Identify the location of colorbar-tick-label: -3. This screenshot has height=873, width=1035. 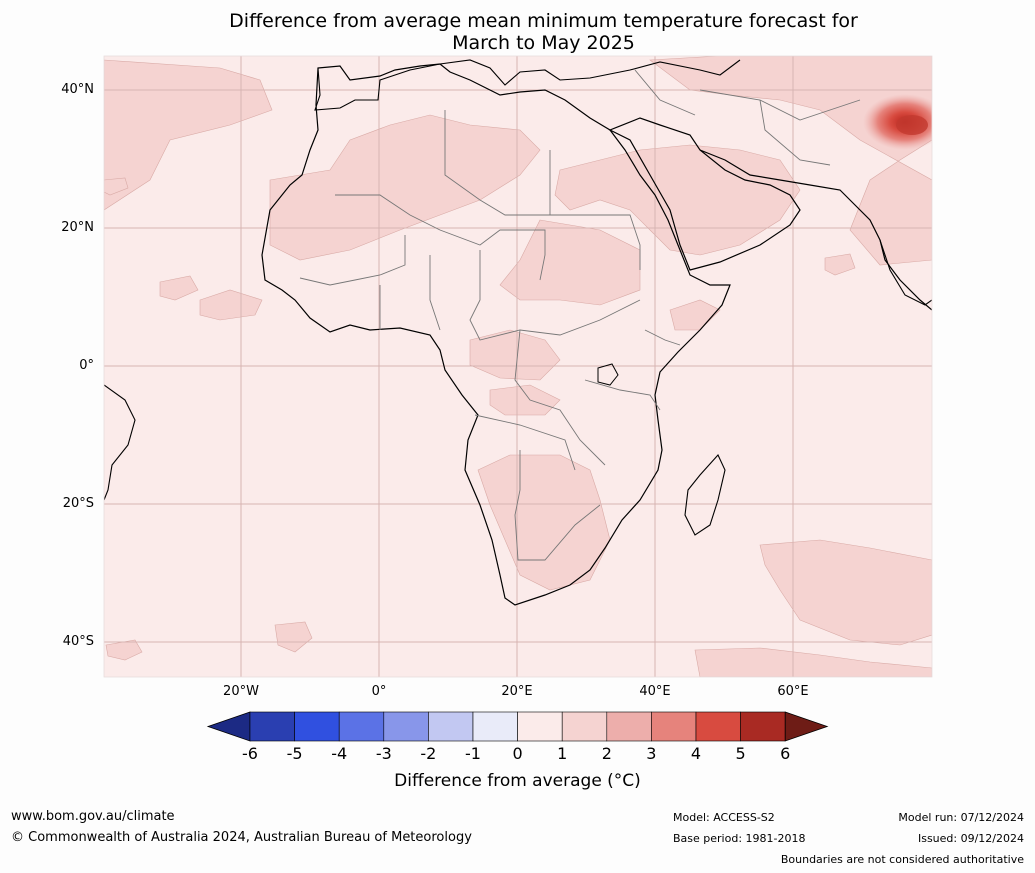
(383, 753).